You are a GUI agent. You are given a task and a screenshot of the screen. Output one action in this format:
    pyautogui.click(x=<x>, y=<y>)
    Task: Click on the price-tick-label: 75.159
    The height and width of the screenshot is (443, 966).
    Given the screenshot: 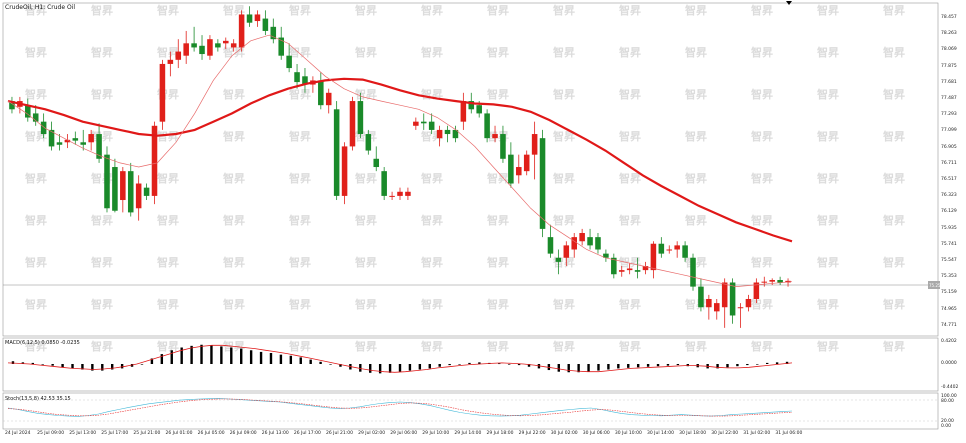 What is the action you would take?
    pyautogui.click(x=949, y=293)
    